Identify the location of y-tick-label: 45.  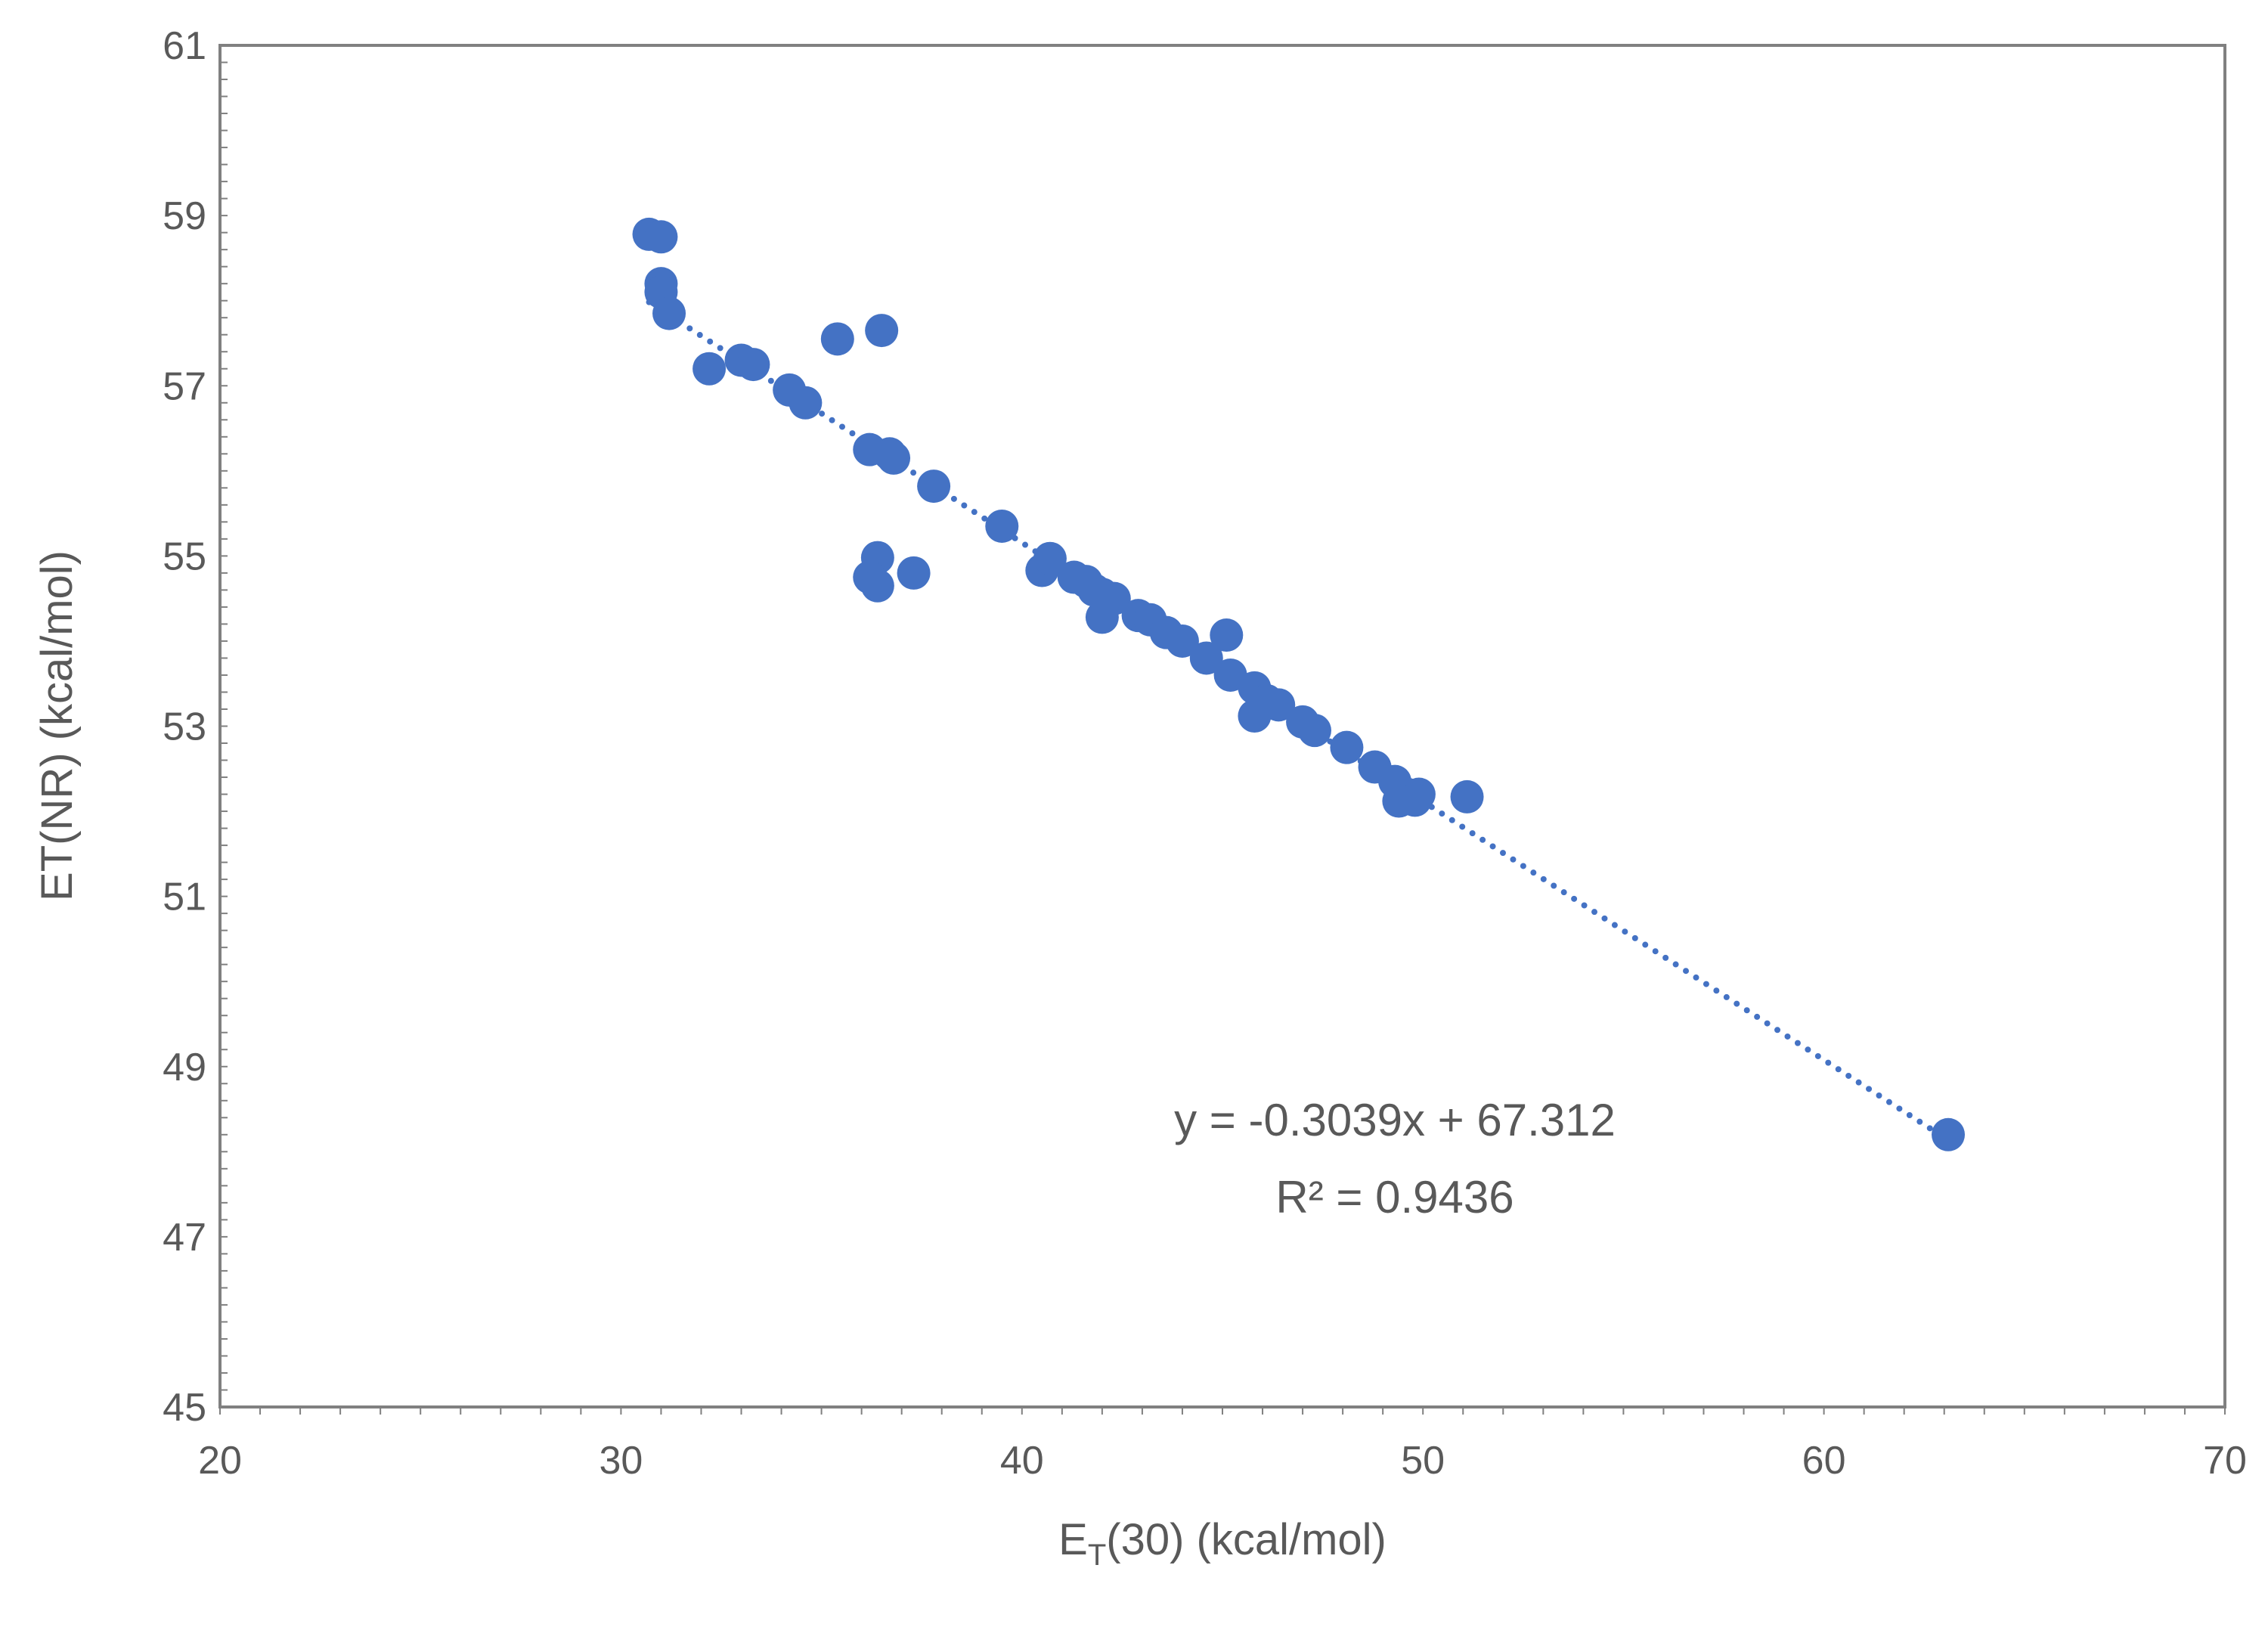
(185, 1408).